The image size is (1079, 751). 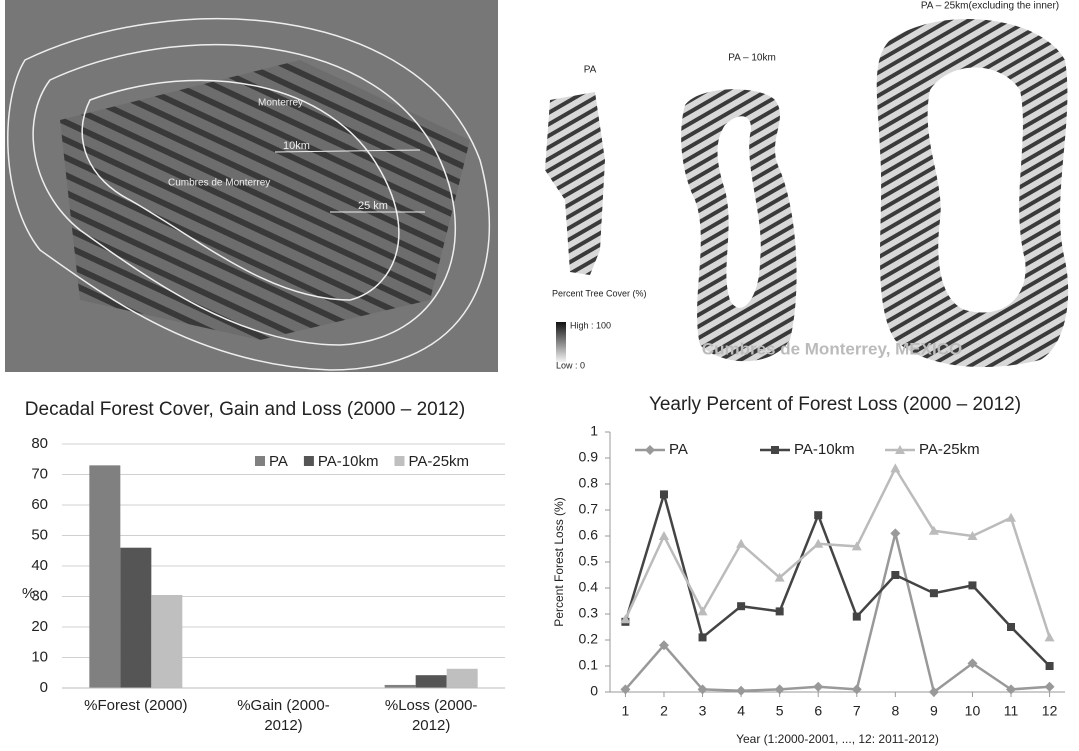 I want to click on map-label: 10km, so click(x=296, y=146).